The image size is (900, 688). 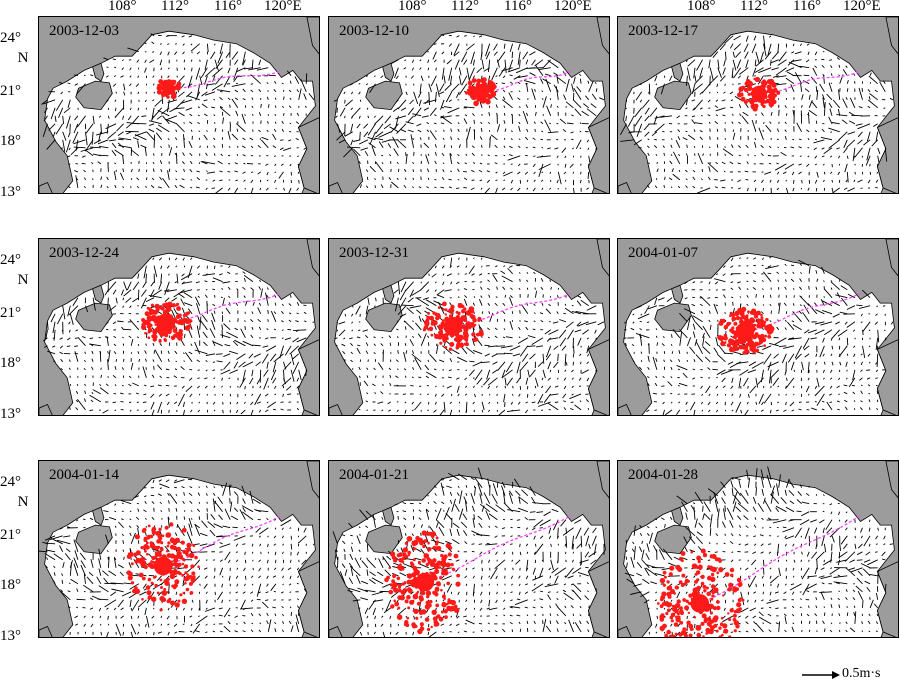 I want to click on drift-track, so click(x=526, y=81).